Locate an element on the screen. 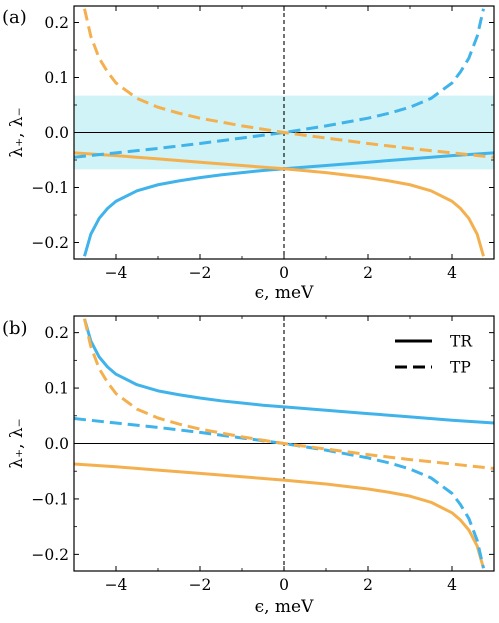  panel-label: (a) is located at coordinates (14, 17).